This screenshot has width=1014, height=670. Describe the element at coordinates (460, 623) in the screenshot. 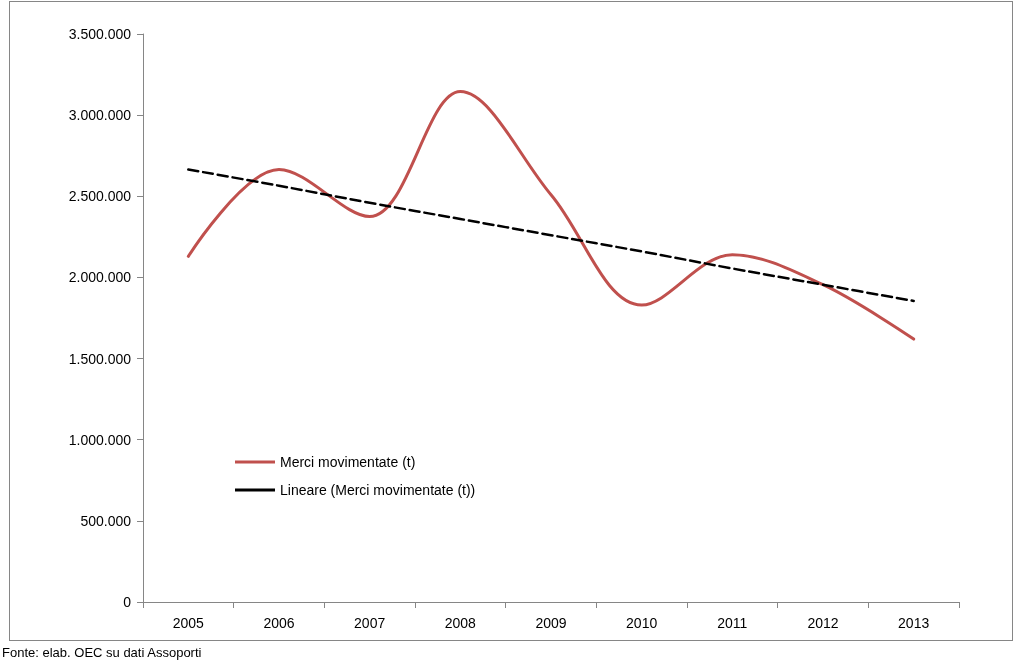

I see `x-tick-label: 2008` at that location.